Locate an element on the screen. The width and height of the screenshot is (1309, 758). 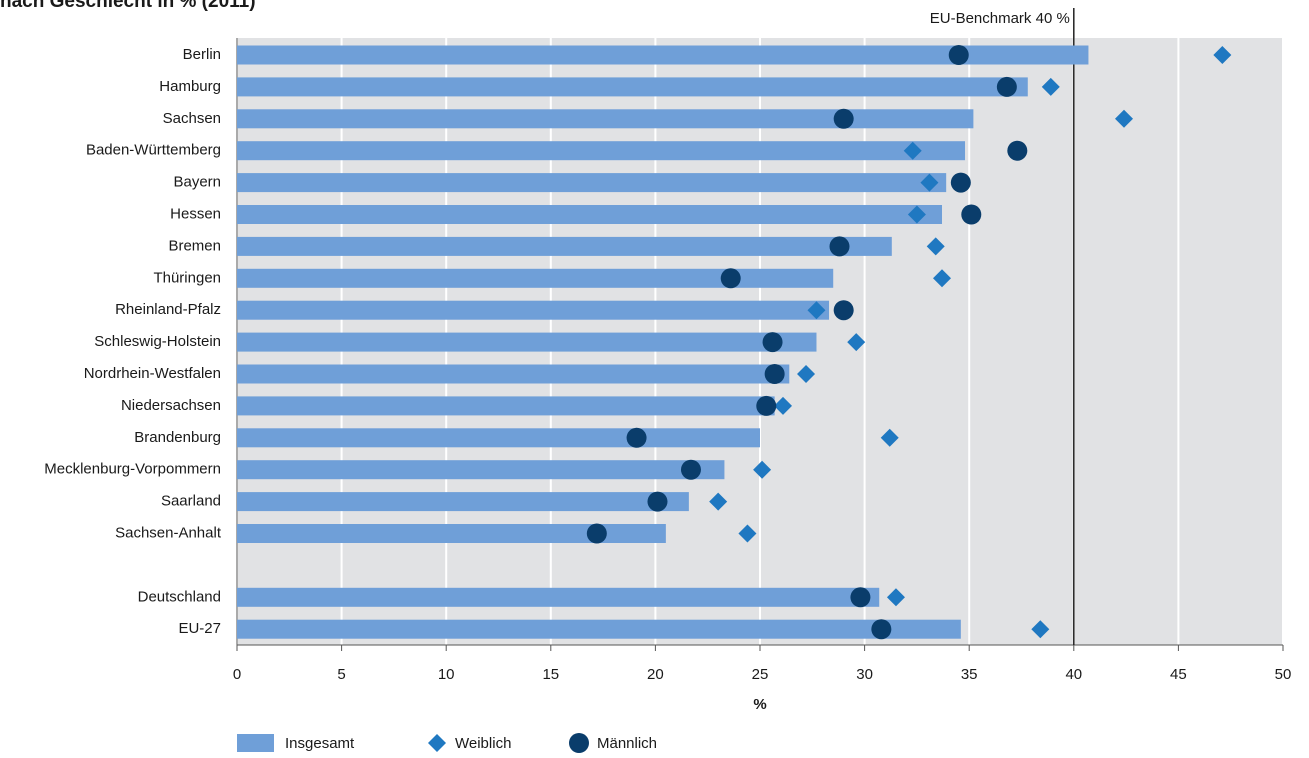
y-tick-label: Hessen is located at coordinates (195, 213).